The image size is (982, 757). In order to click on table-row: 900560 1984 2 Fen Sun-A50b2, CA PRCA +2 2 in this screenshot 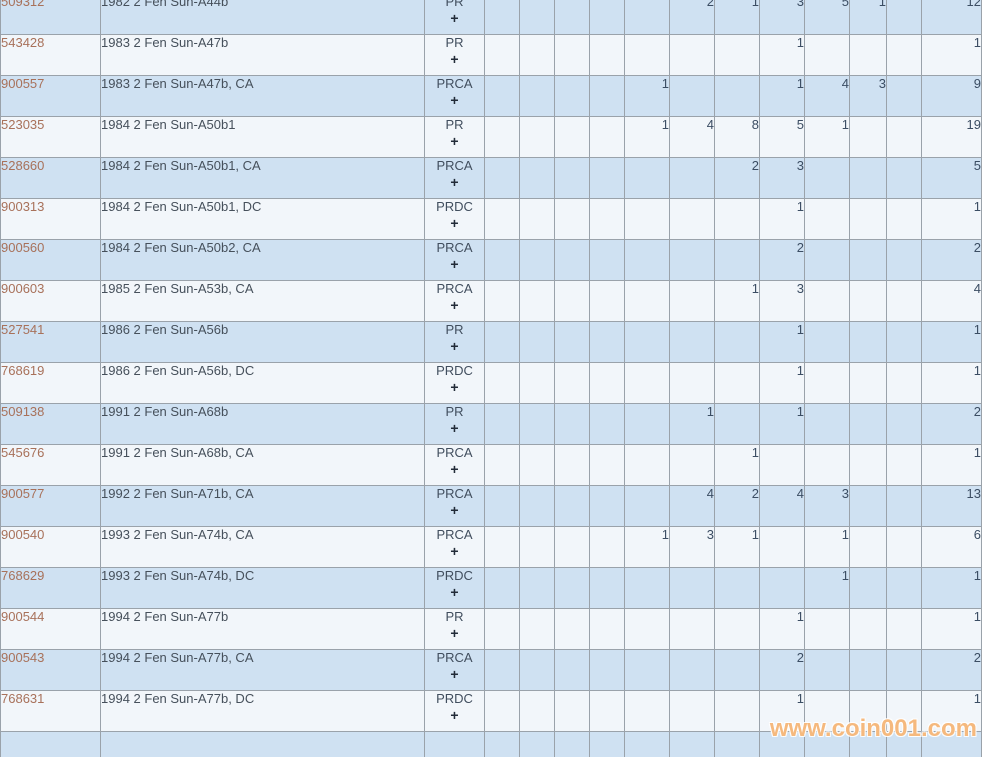, I will do `click(491, 260)`.